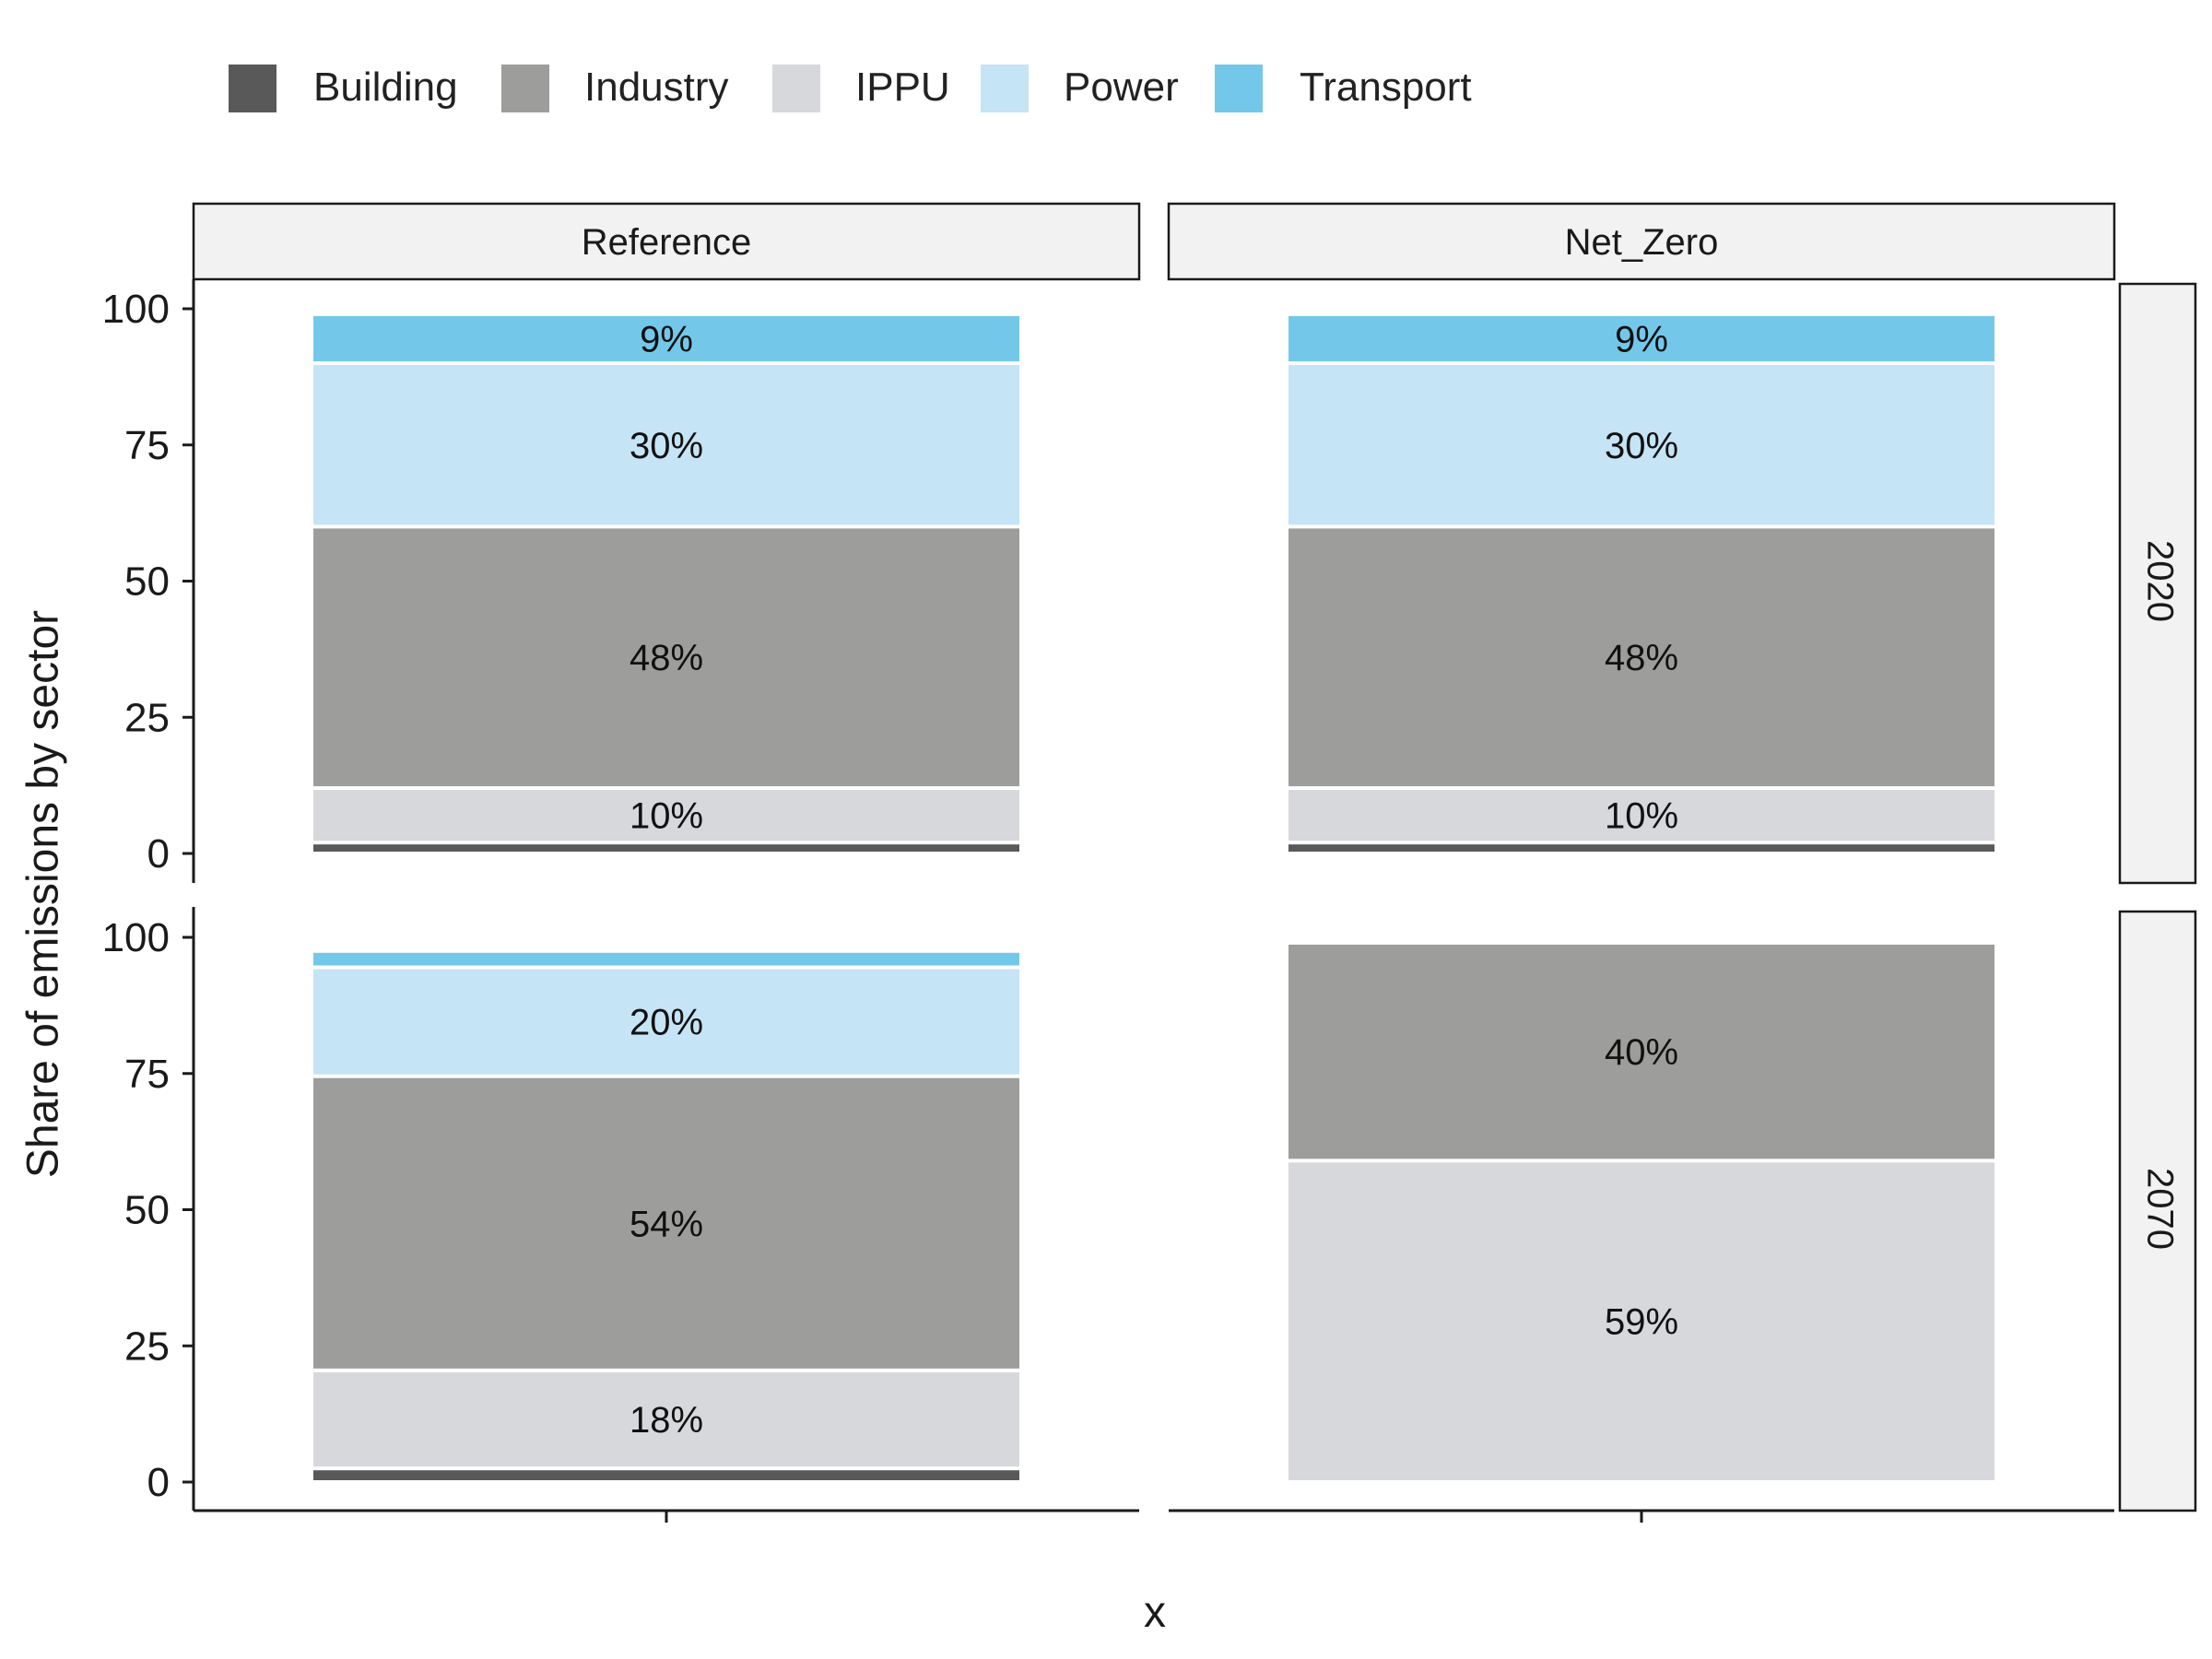 This screenshot has width=2212, height=1659. I want to click on legend-label: Building, so click(385, 87).